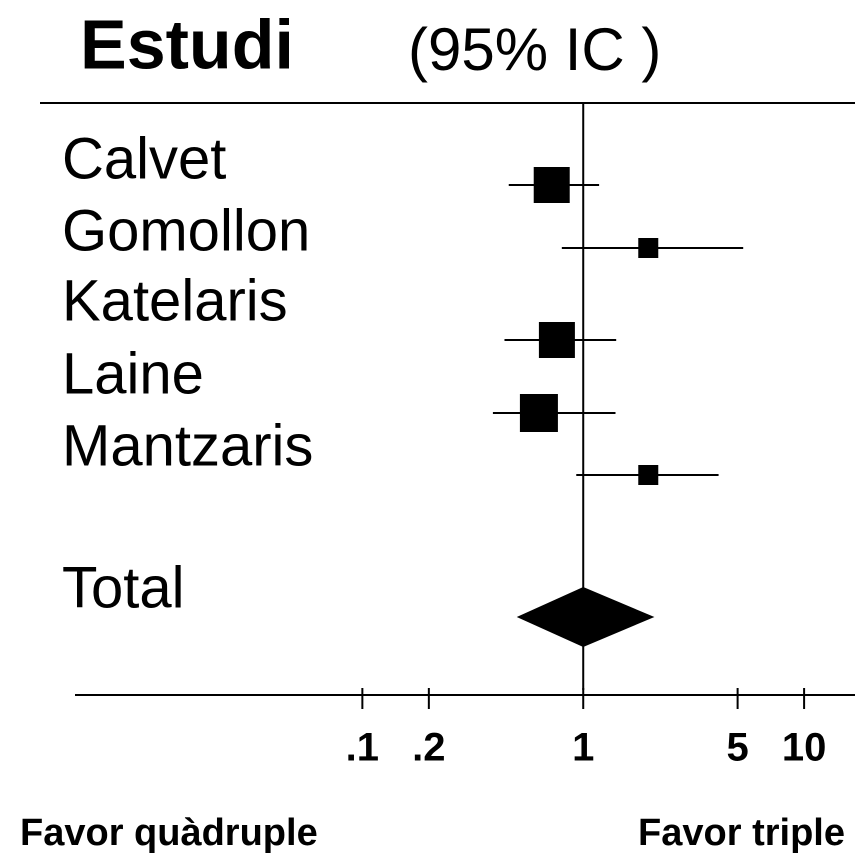 The height and width of the screenshot is (859, 855). What do you see at coordinates (804, 748) in the screenshot?
I see `x-tick-label: 10` at bounding box center [804, 748].